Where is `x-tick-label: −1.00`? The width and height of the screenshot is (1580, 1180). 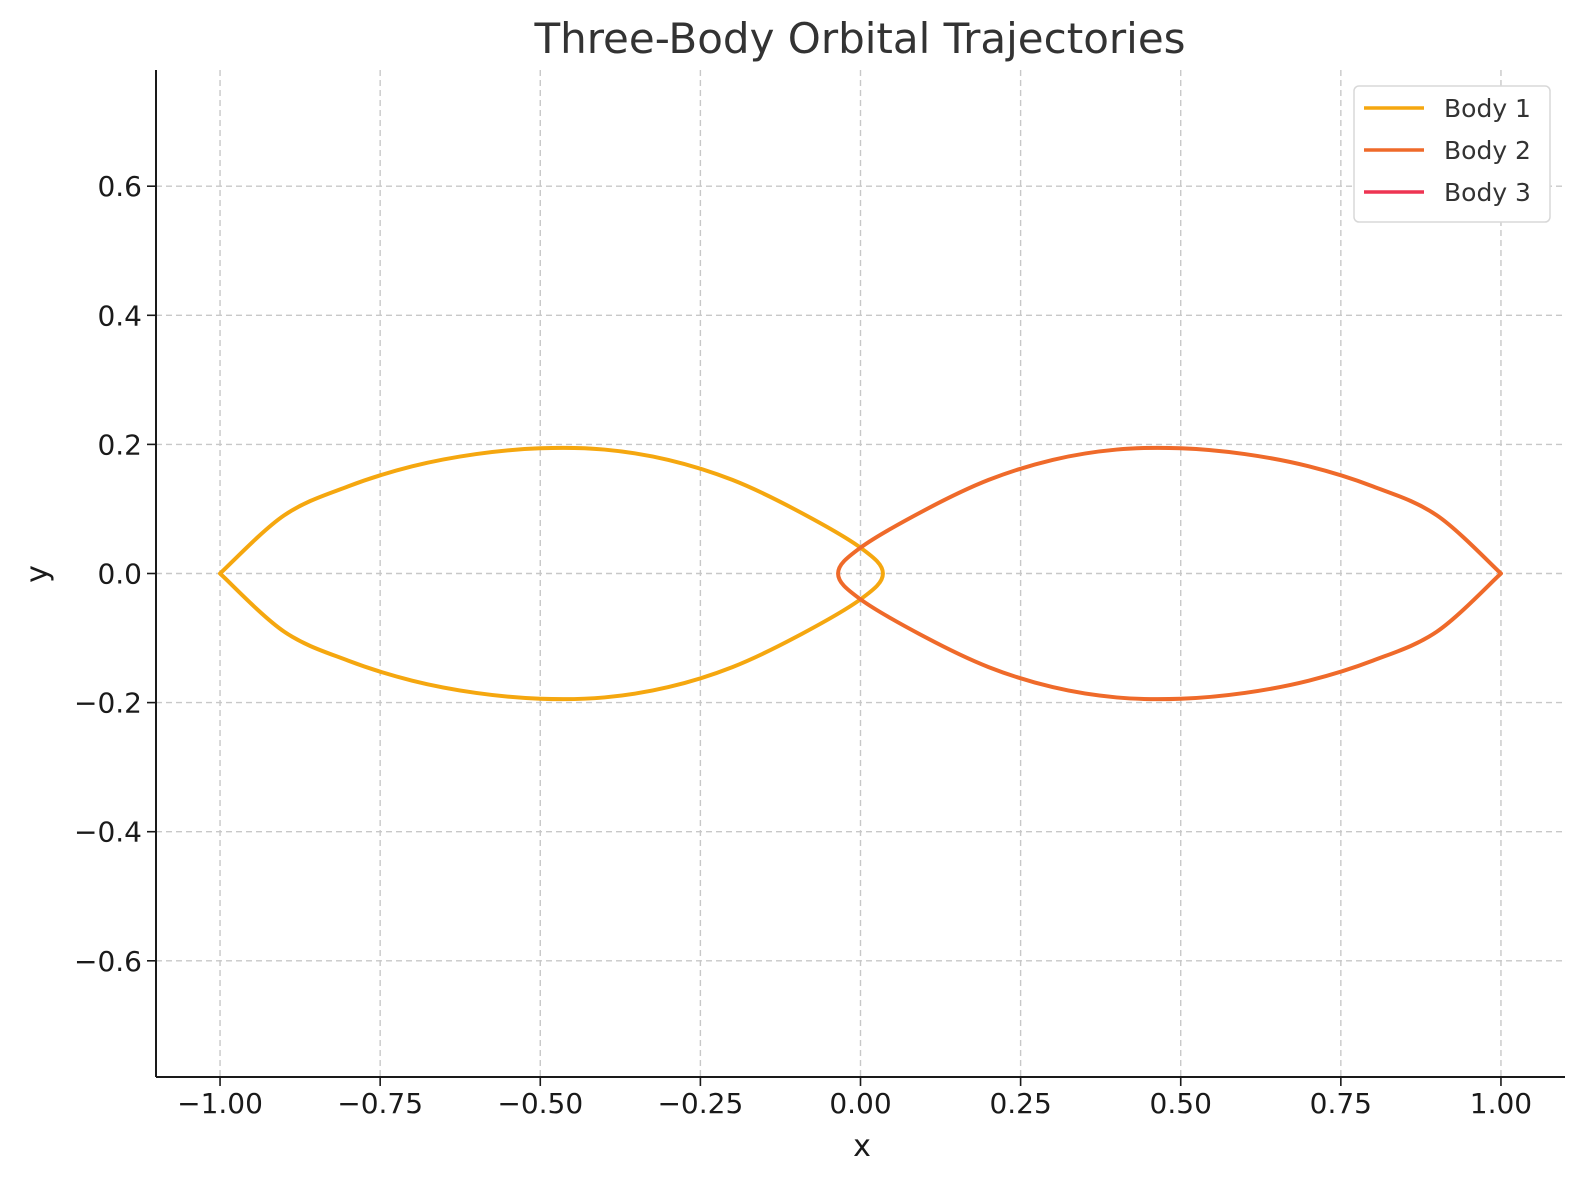 x-tick-label: −1.00 is located at coordinates (220, 1103).